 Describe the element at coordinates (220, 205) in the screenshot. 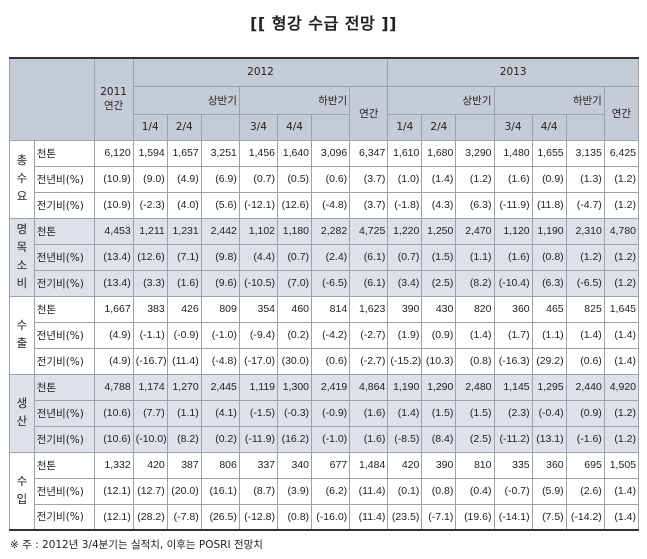

I see `value-cell: (5.6)` at that location.